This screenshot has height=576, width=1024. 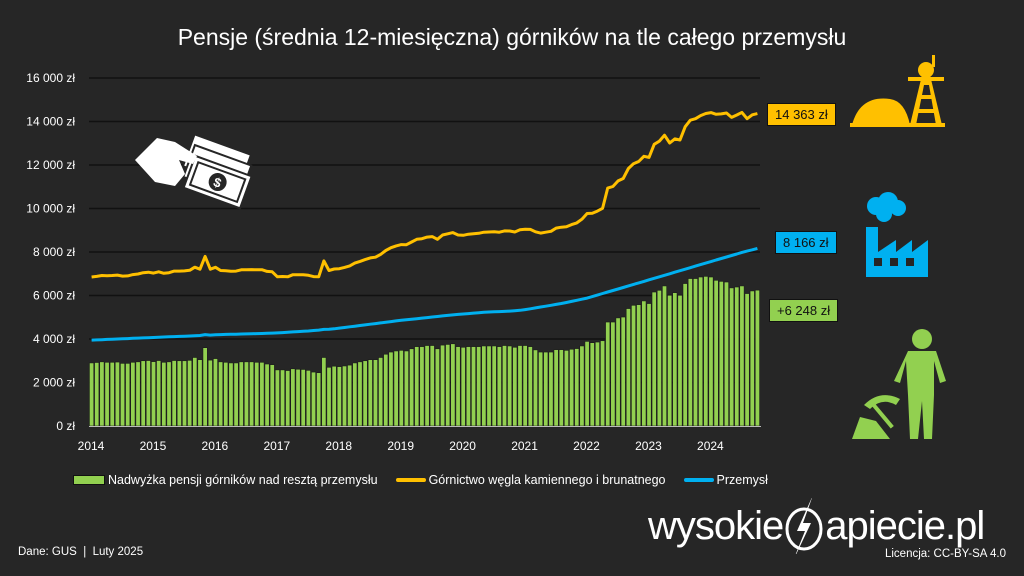 I want to click on y-tick-label: 14 000 zł, so click(x=50, y=122).